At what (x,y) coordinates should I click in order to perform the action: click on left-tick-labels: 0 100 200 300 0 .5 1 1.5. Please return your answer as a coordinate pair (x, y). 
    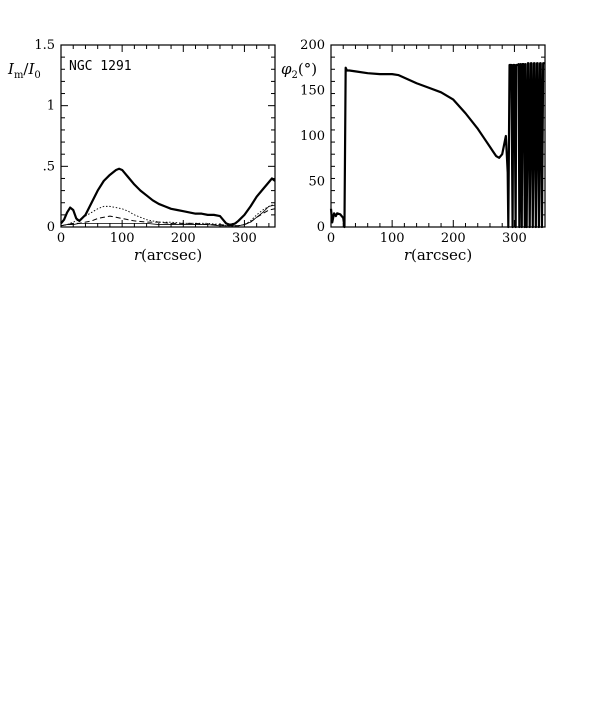
    Looking at the image, I should click on (145, 142).